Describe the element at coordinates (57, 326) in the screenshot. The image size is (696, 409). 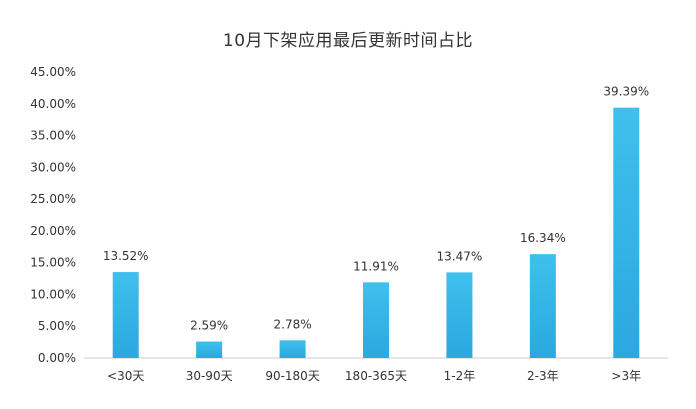
I see `y-tick-label: 5.00%` at that location.